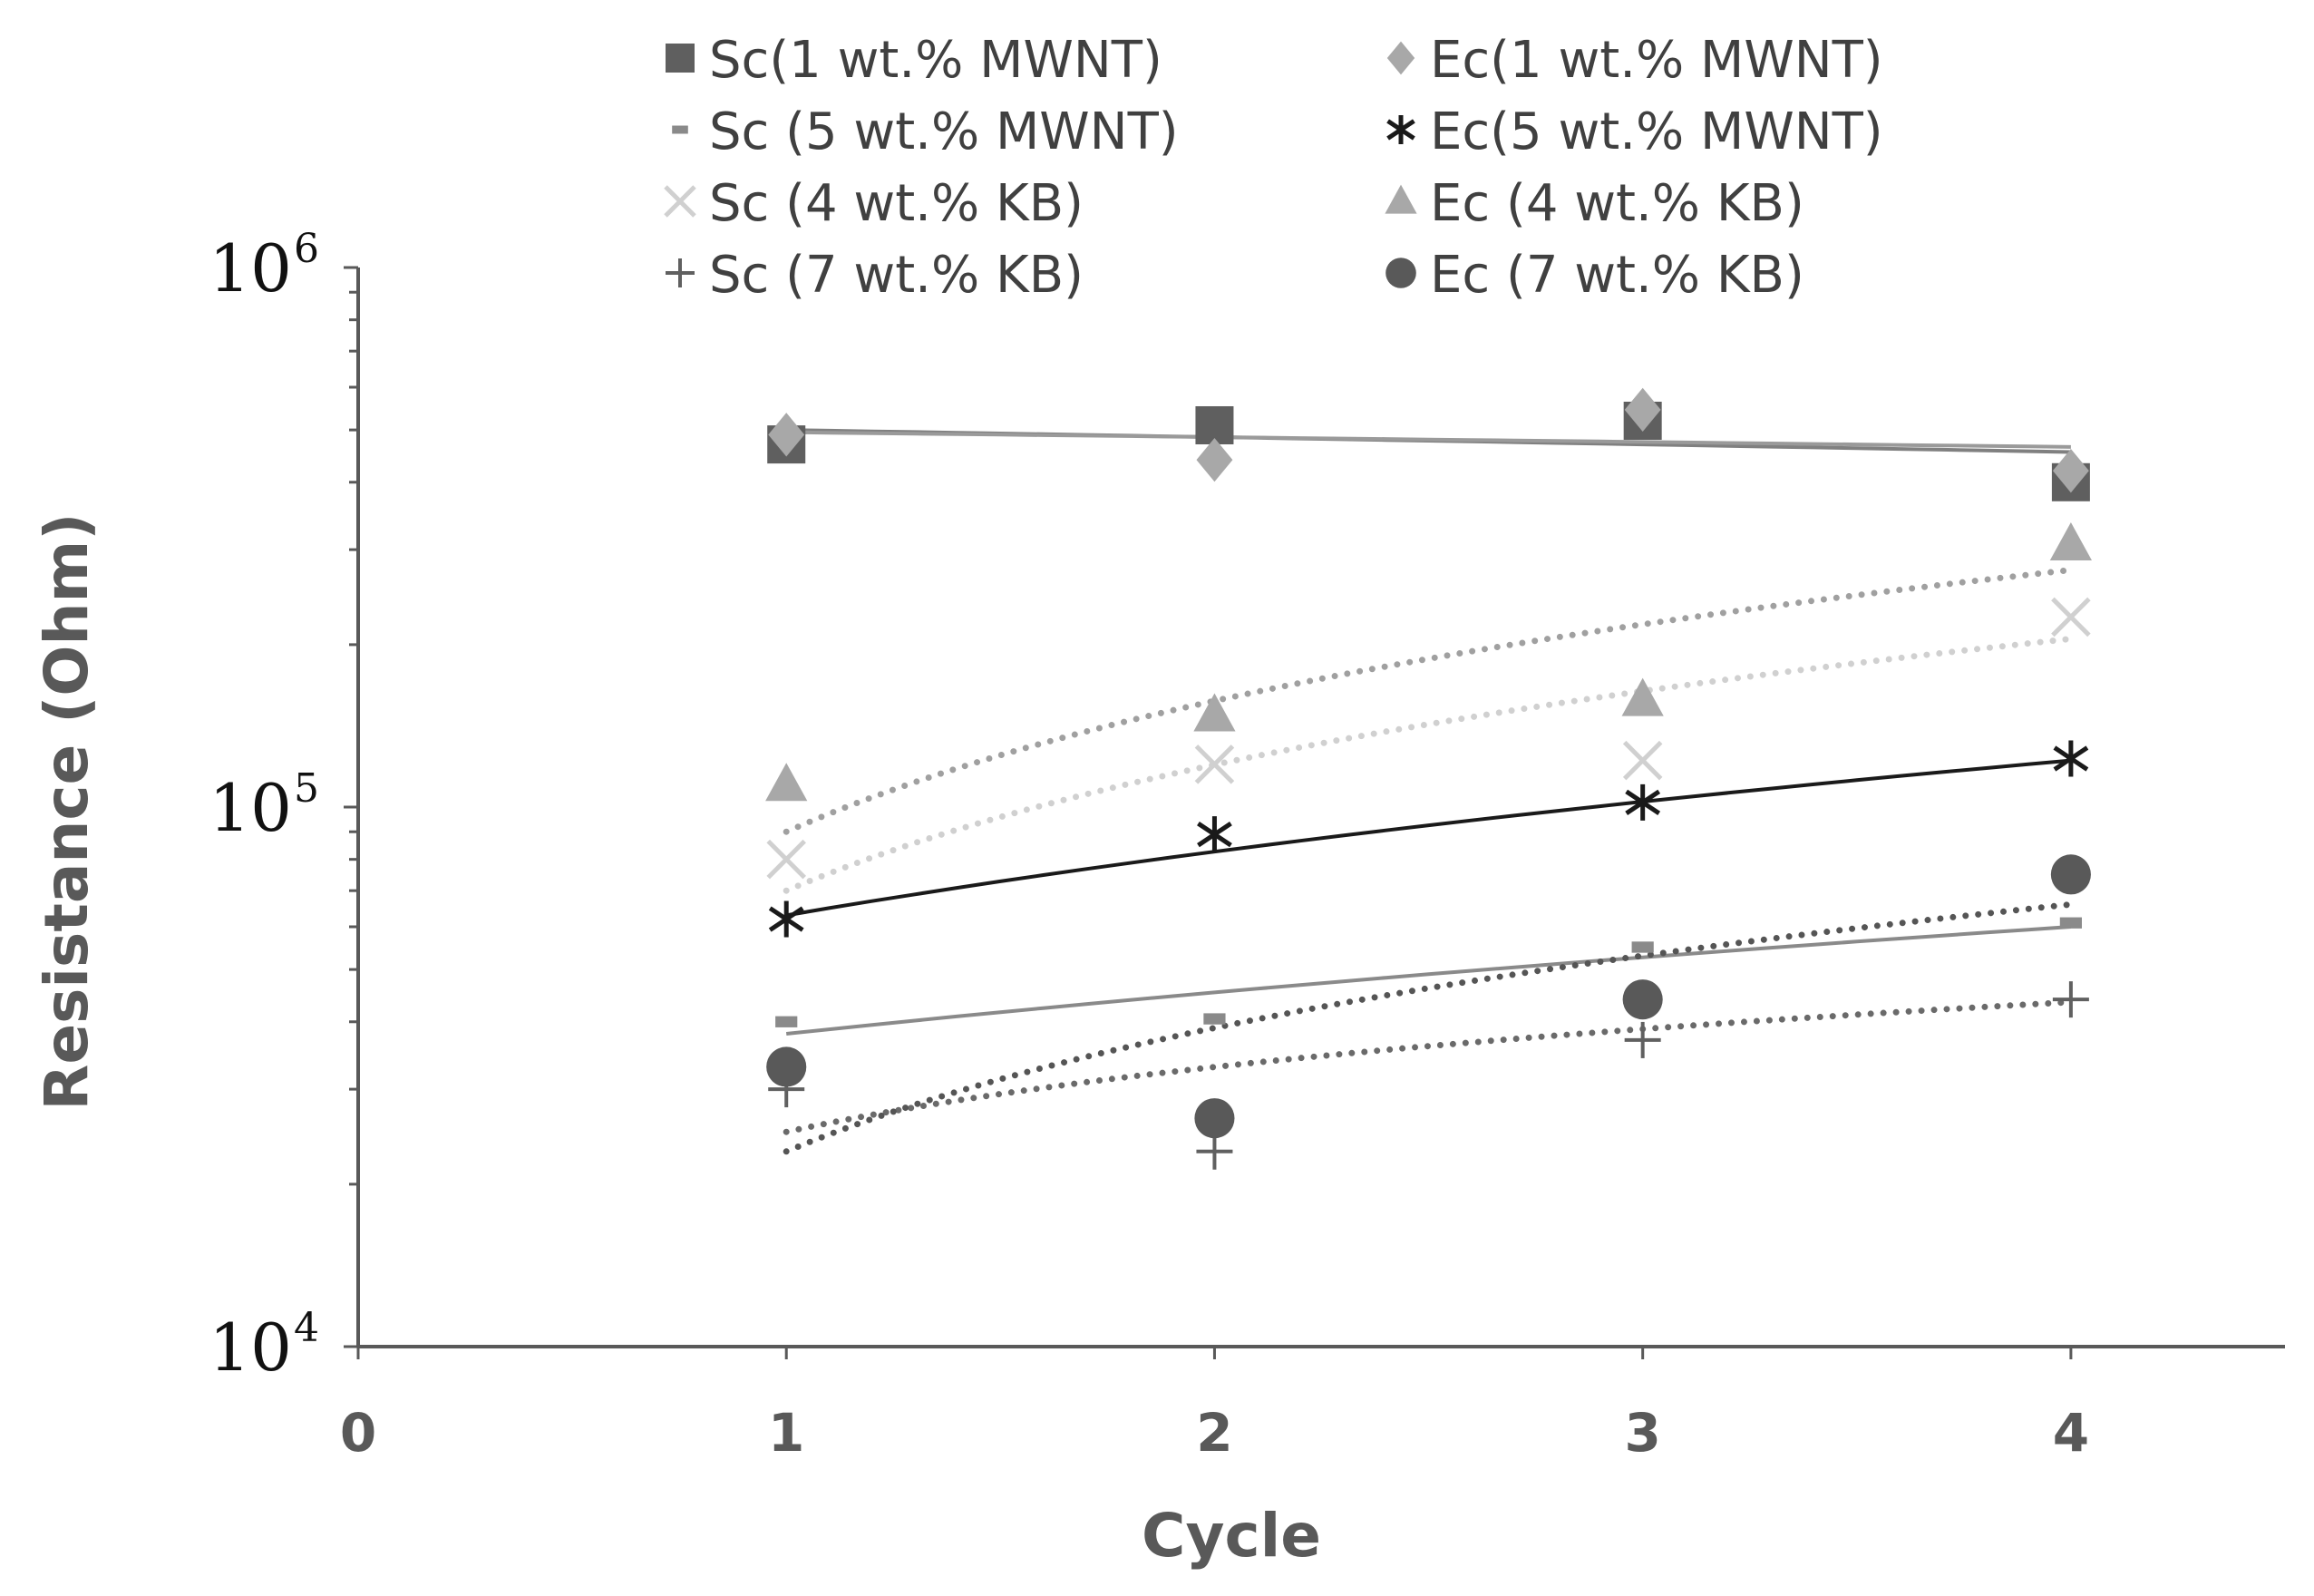 The image size is (2314, 1596). I want to click on y-tick-label: 10 6, so click(264, 266).